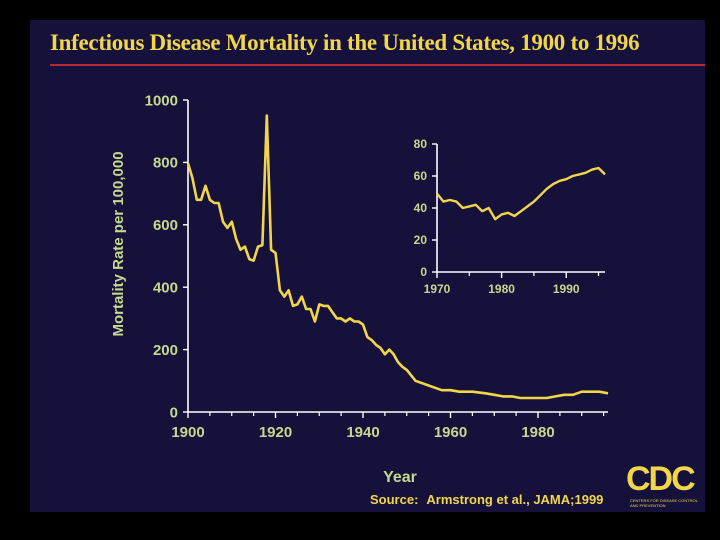 The image size is (720, 540). What do you see at coordinates (421, 176) in the screenshot?
I see `inset-y-tick-label: 60` at bounding box center [421, 176].